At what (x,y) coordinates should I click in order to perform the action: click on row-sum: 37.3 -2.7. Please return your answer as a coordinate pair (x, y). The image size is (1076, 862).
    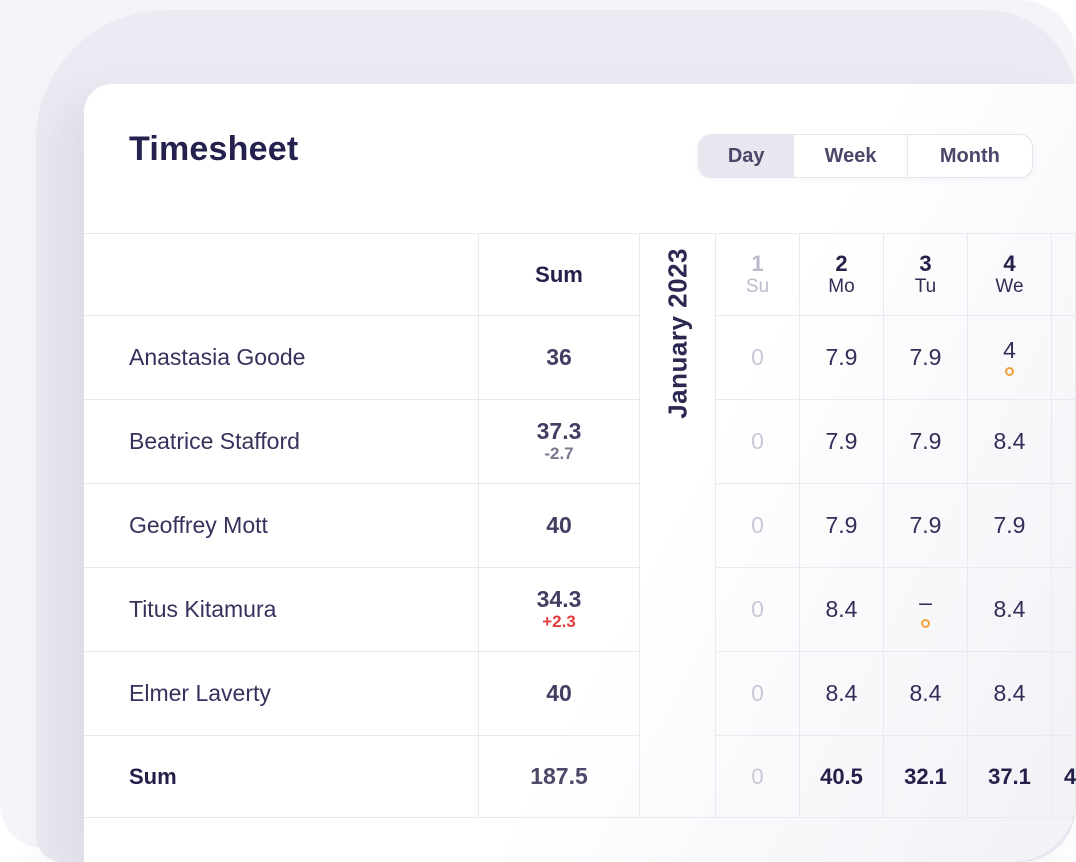
    Looking at the image, I should click on (559, 442).